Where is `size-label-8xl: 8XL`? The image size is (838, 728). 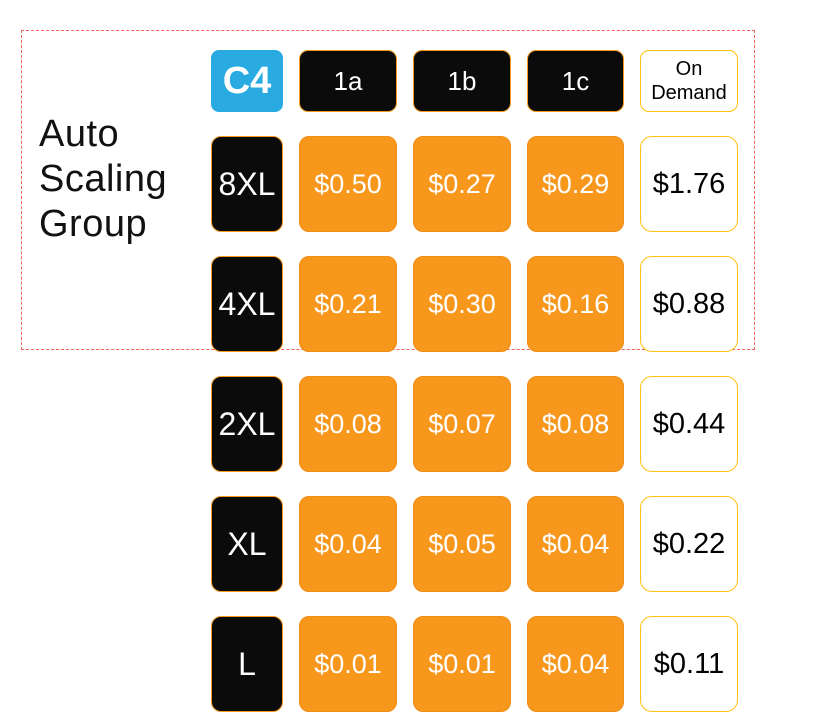 size-label-8xl: 8XL is located at coordinates (247, 184).